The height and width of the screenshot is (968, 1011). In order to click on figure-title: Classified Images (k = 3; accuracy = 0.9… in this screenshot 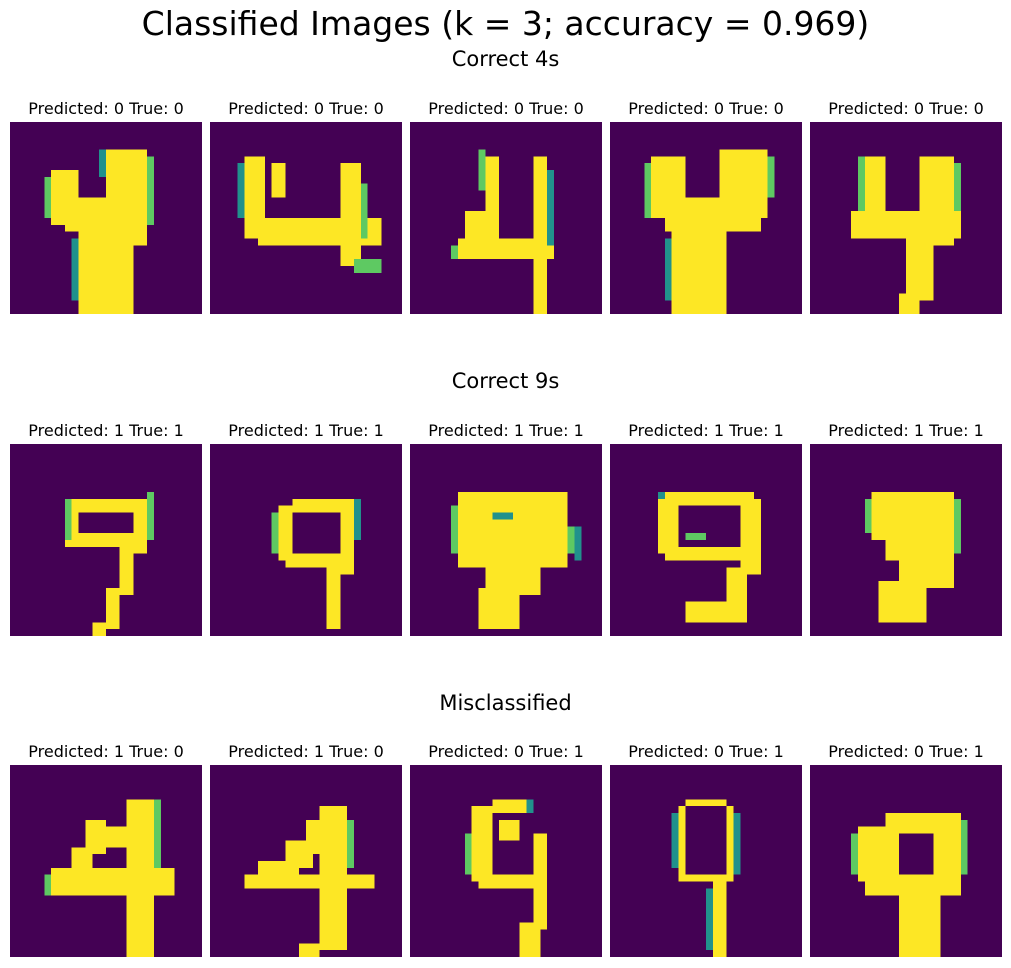, I will do `click(505, 23)`.